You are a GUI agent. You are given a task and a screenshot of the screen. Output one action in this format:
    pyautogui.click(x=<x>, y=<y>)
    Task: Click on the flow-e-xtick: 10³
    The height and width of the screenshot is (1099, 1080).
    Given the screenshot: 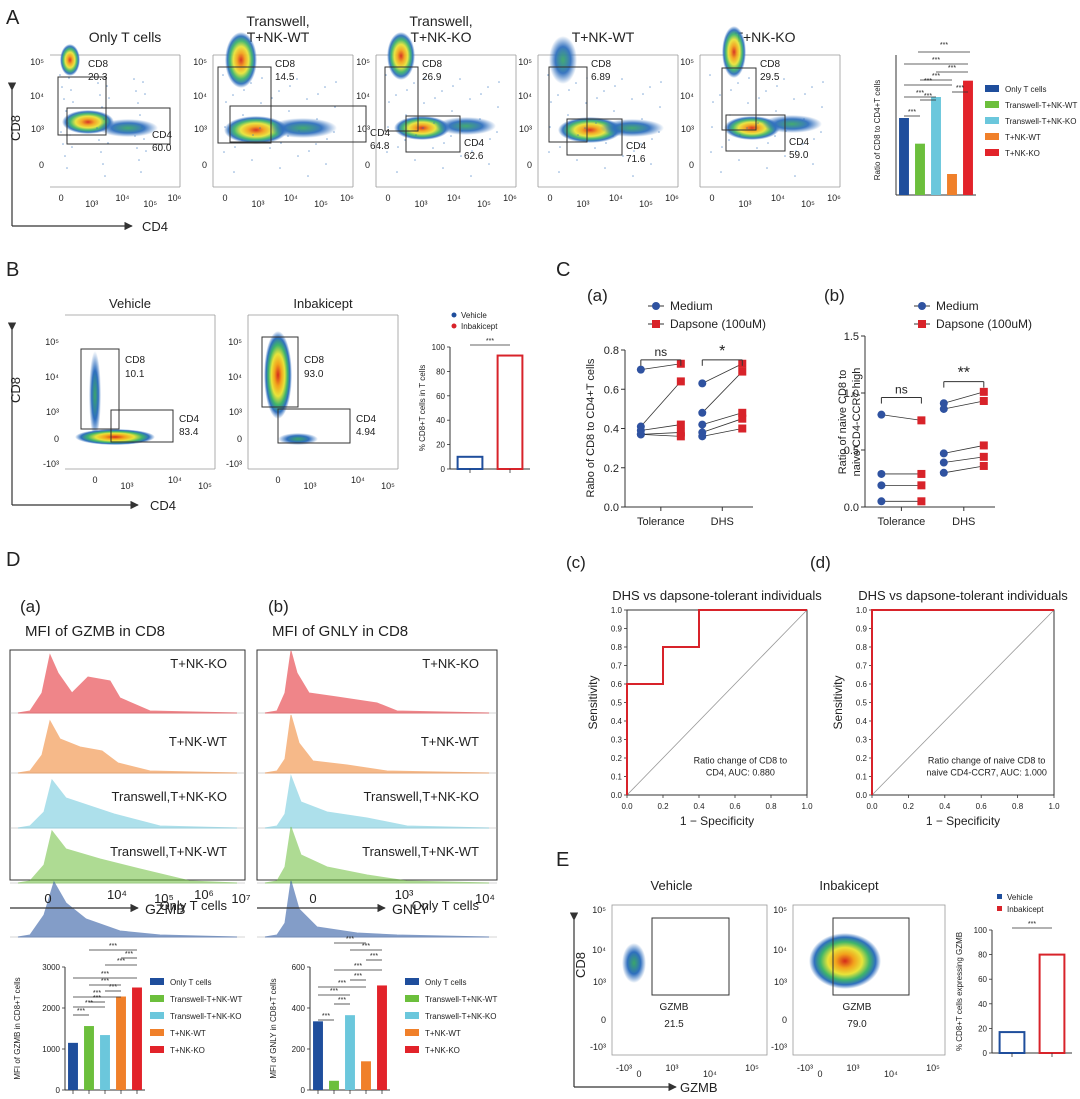 What is the action you would take?
    pyautogui.click(x=852, y=1068)
    